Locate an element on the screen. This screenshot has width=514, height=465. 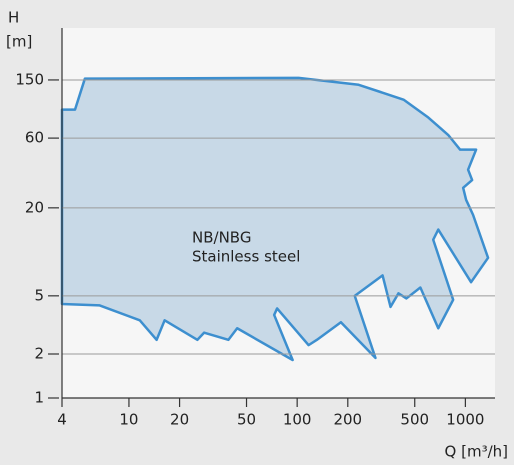
y-axis-label: [m] is located at coordinates (19, 42).